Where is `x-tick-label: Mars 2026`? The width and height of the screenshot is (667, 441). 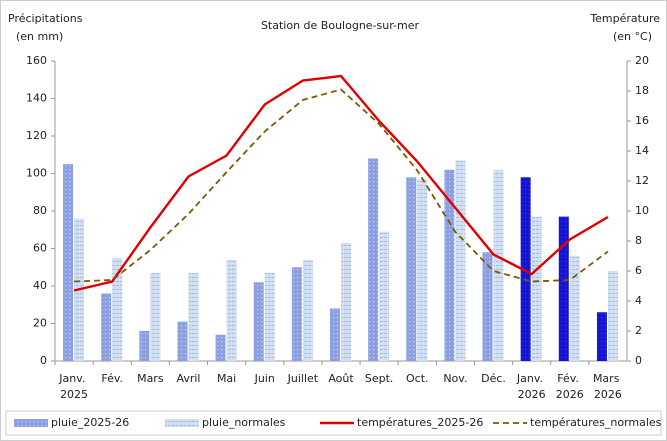 x-tick-label: Mars 2026 is located at coordinates (608, 386).